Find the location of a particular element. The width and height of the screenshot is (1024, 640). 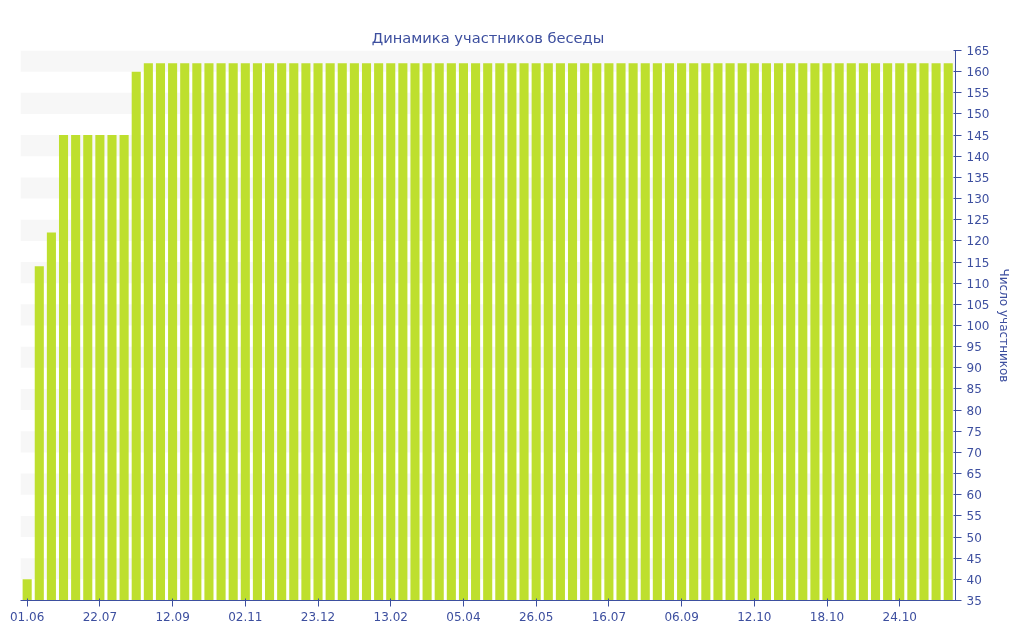

x-tick-label: 01.06 is located at coordinates (27, 616).